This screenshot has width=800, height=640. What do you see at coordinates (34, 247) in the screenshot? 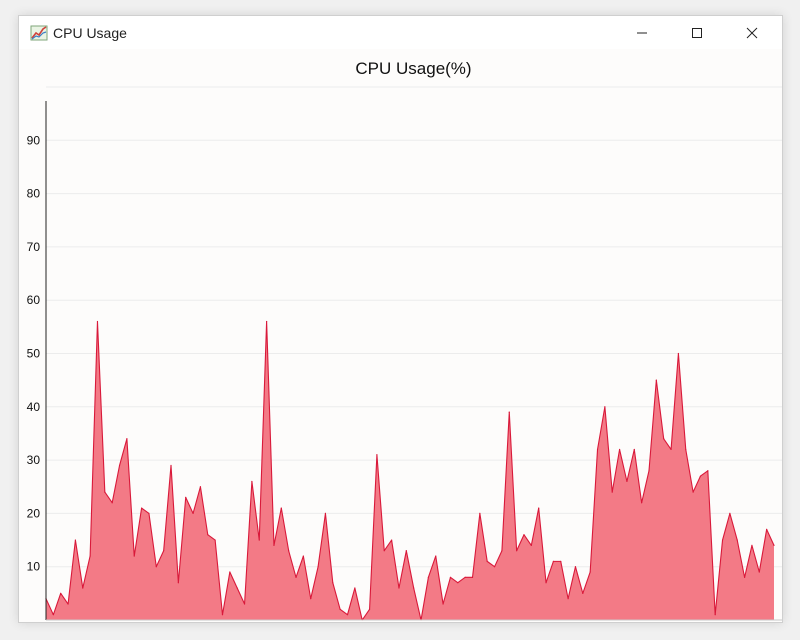
I see `y-tick-label: 70` at bounding box center [34, 247].